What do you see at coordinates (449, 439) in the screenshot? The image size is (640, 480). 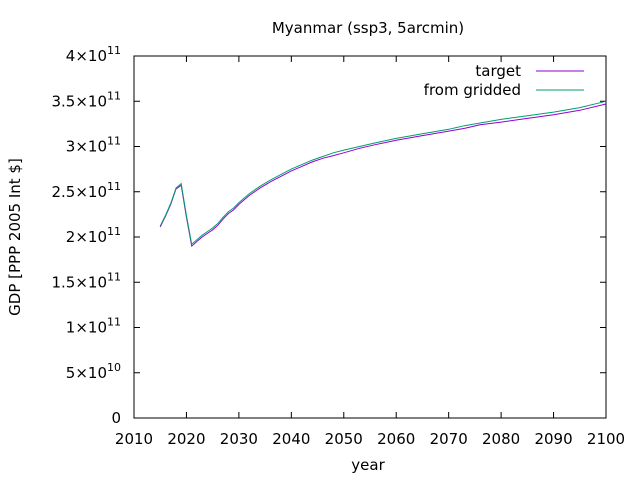 I see `x-tick-label: 2070` at bounding box center [449, 439].